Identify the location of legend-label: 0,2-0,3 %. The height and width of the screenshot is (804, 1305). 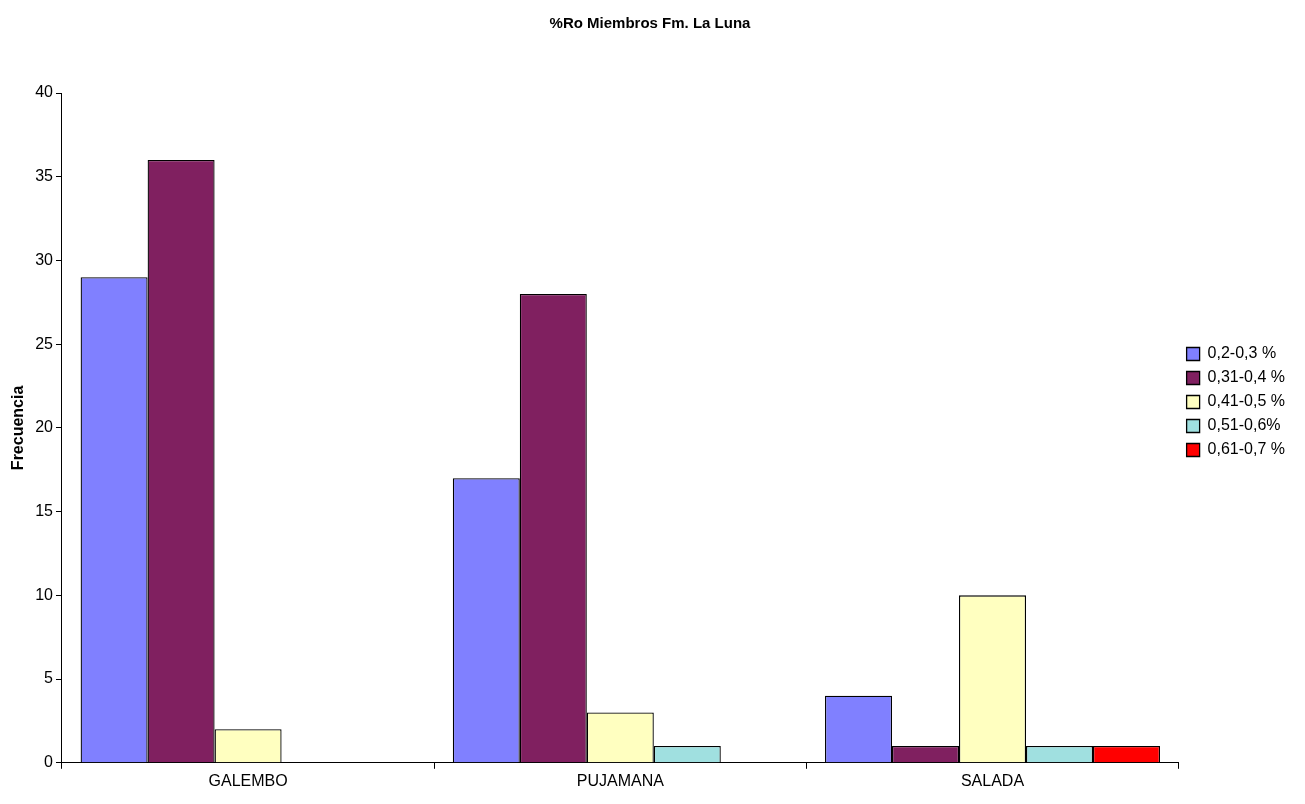
(1242, 353).